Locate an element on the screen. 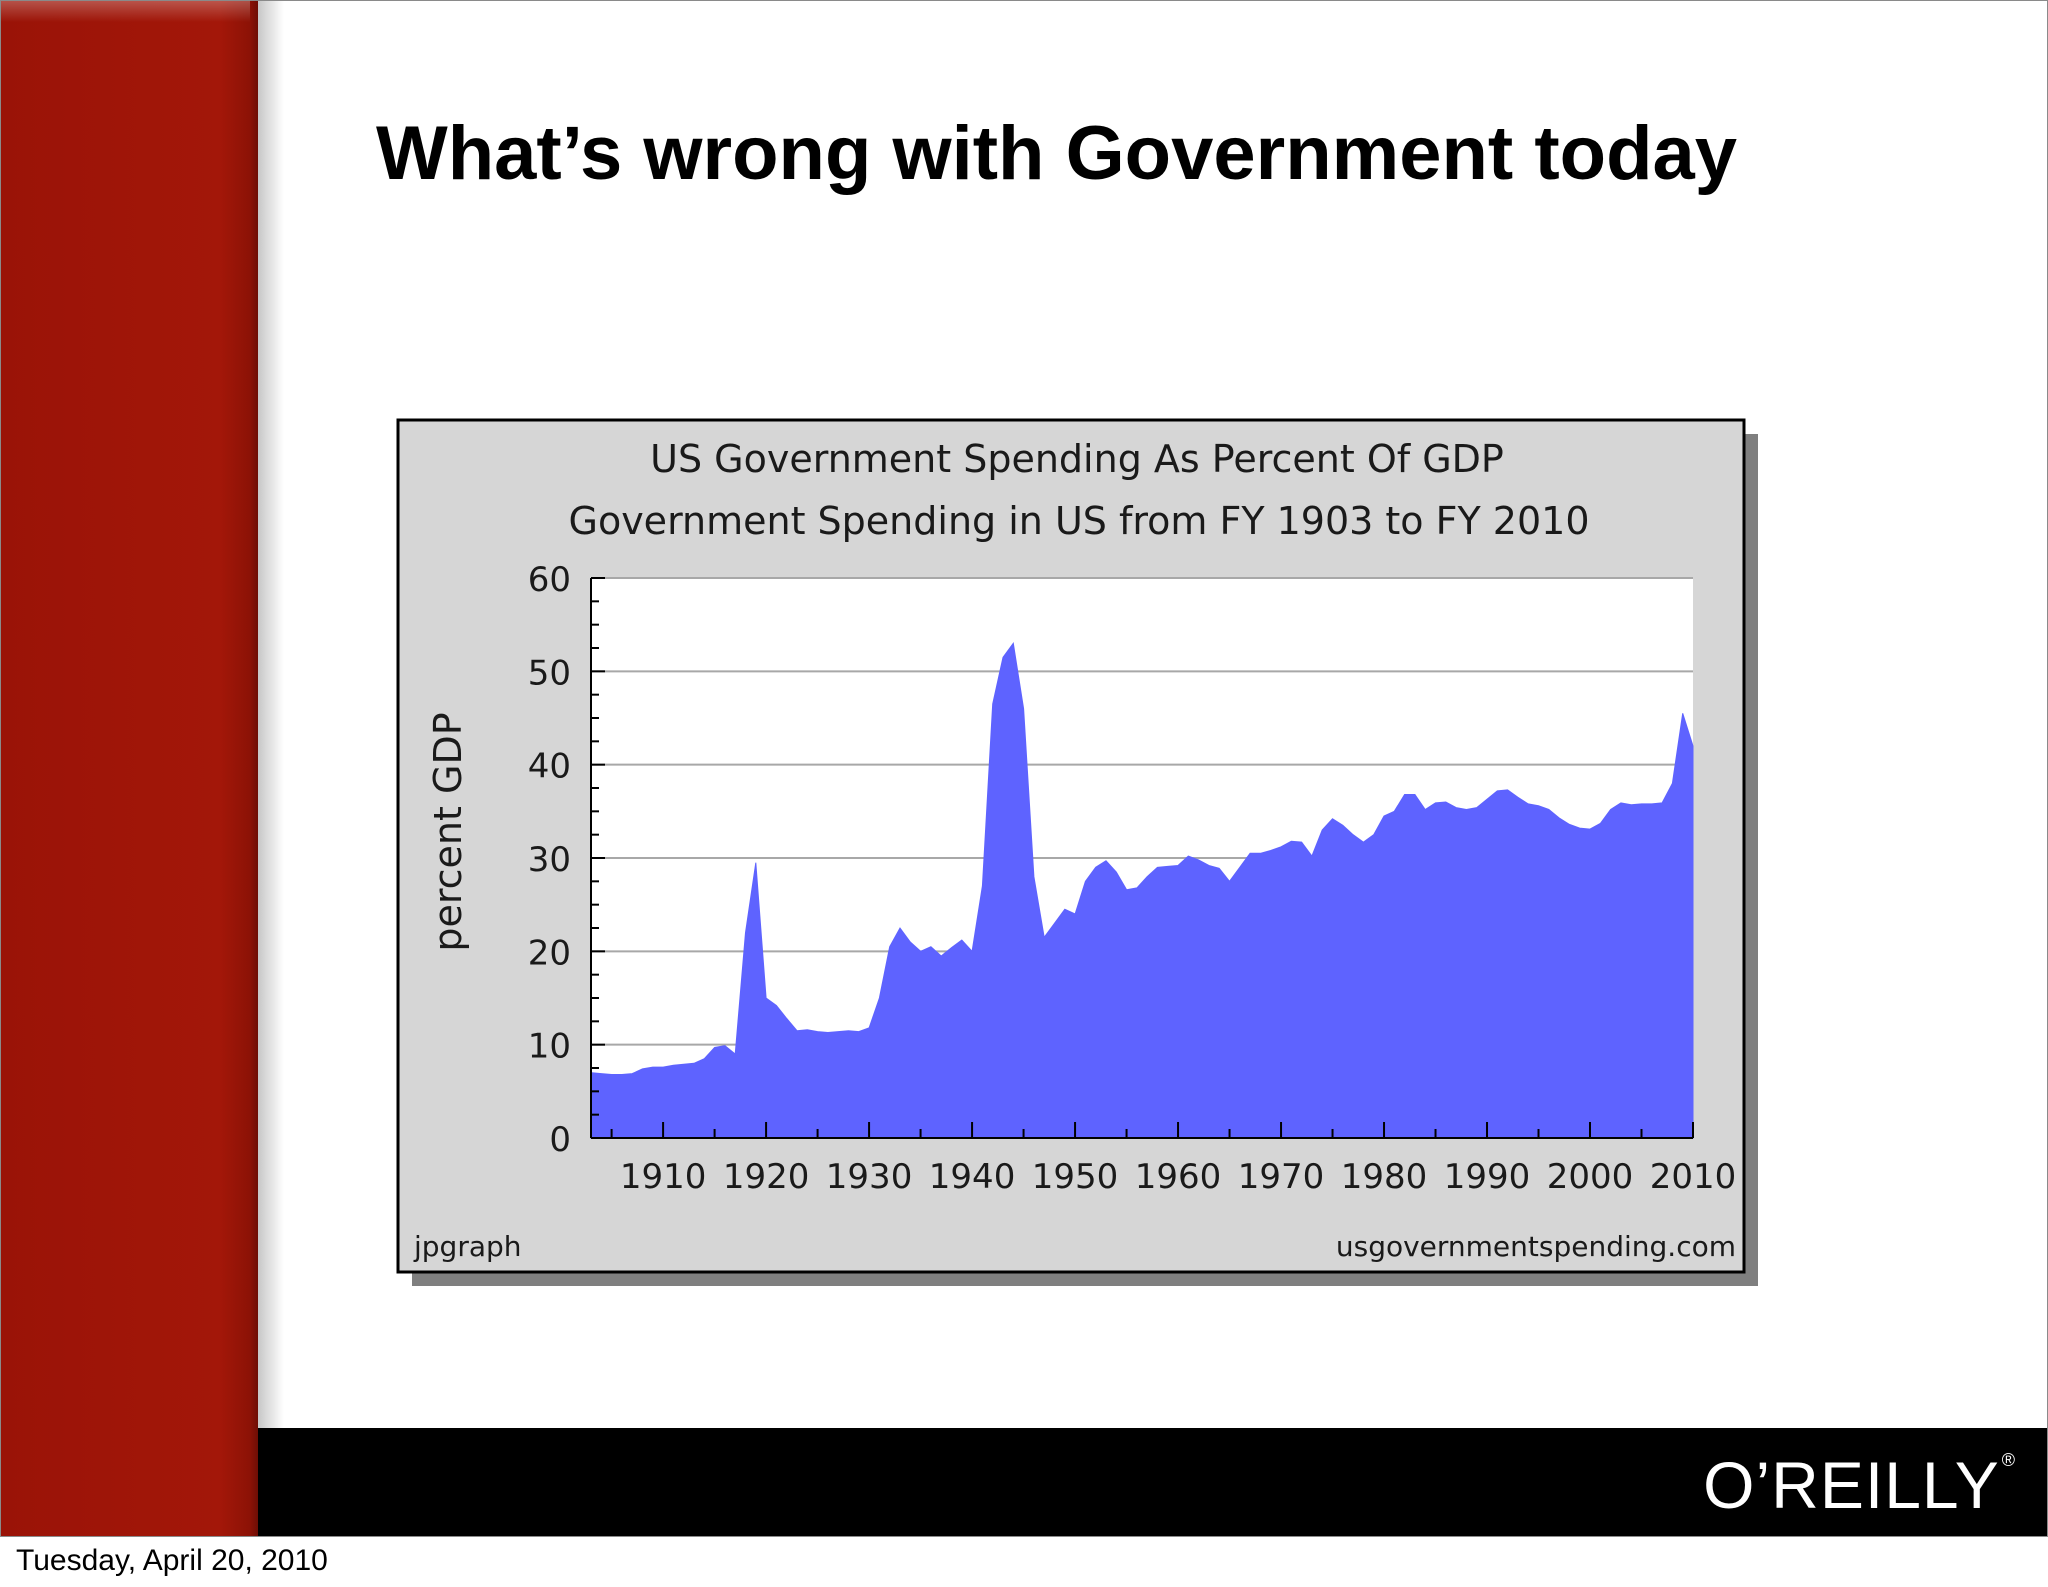  x-tick-label: 1920 is located at coordinates (766, 1177).